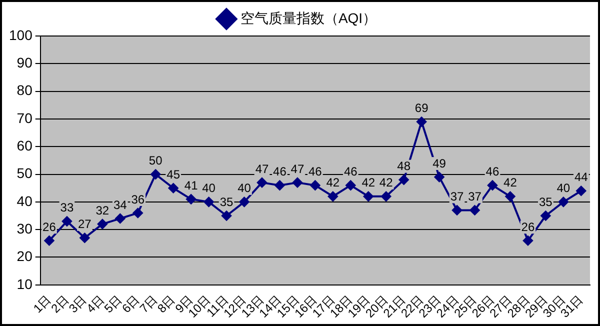  What do you see at coordinates (24, 118) in the screenshot?
I see `y-tick-label: 70` at bounding box center [24, 118].